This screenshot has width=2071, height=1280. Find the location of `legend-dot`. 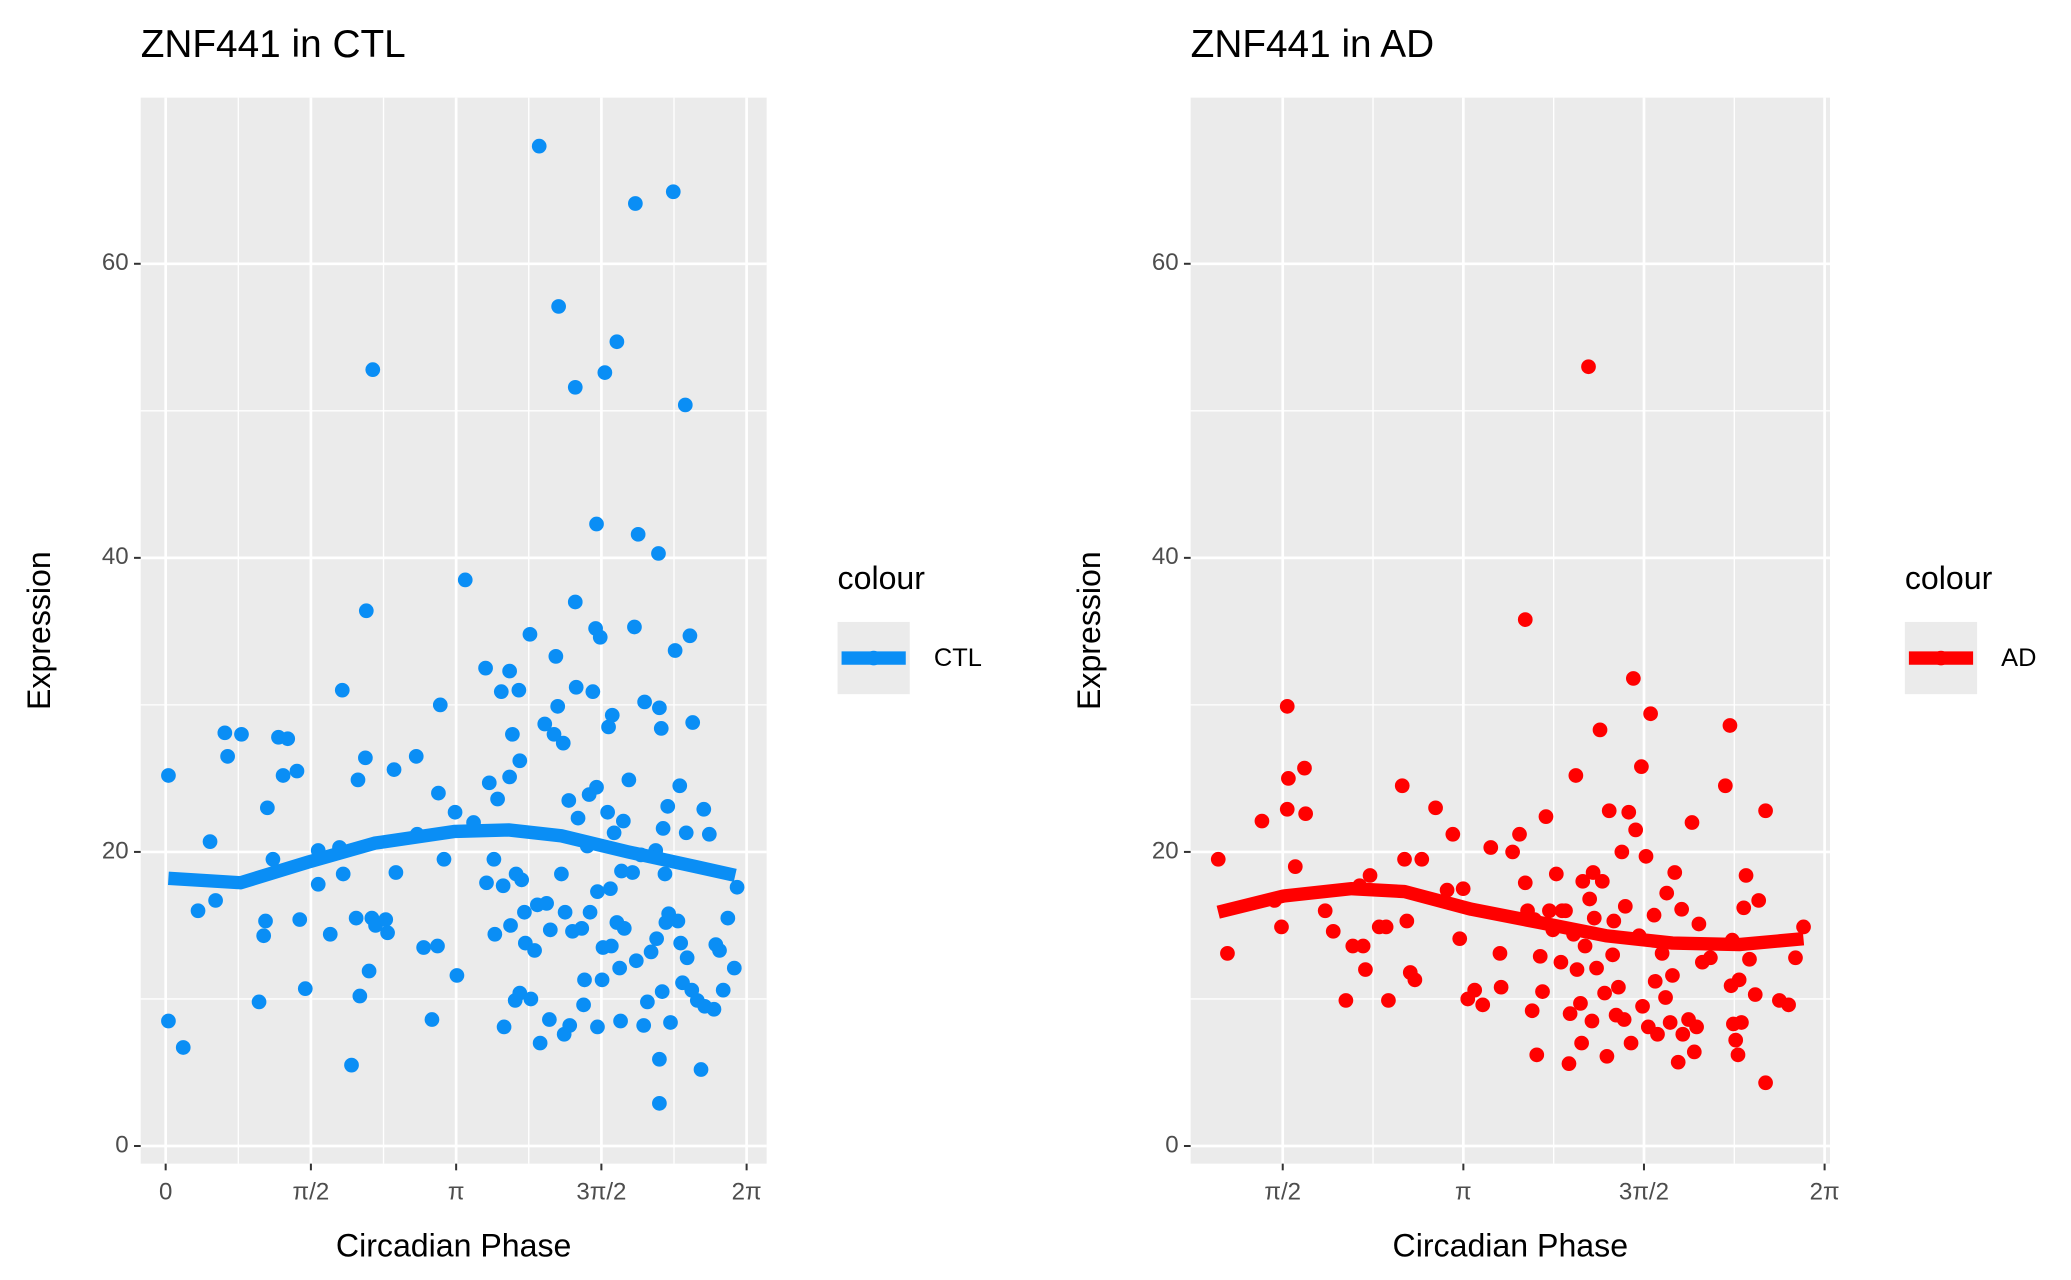

legend-dot is located at coordinates (1941, 658).